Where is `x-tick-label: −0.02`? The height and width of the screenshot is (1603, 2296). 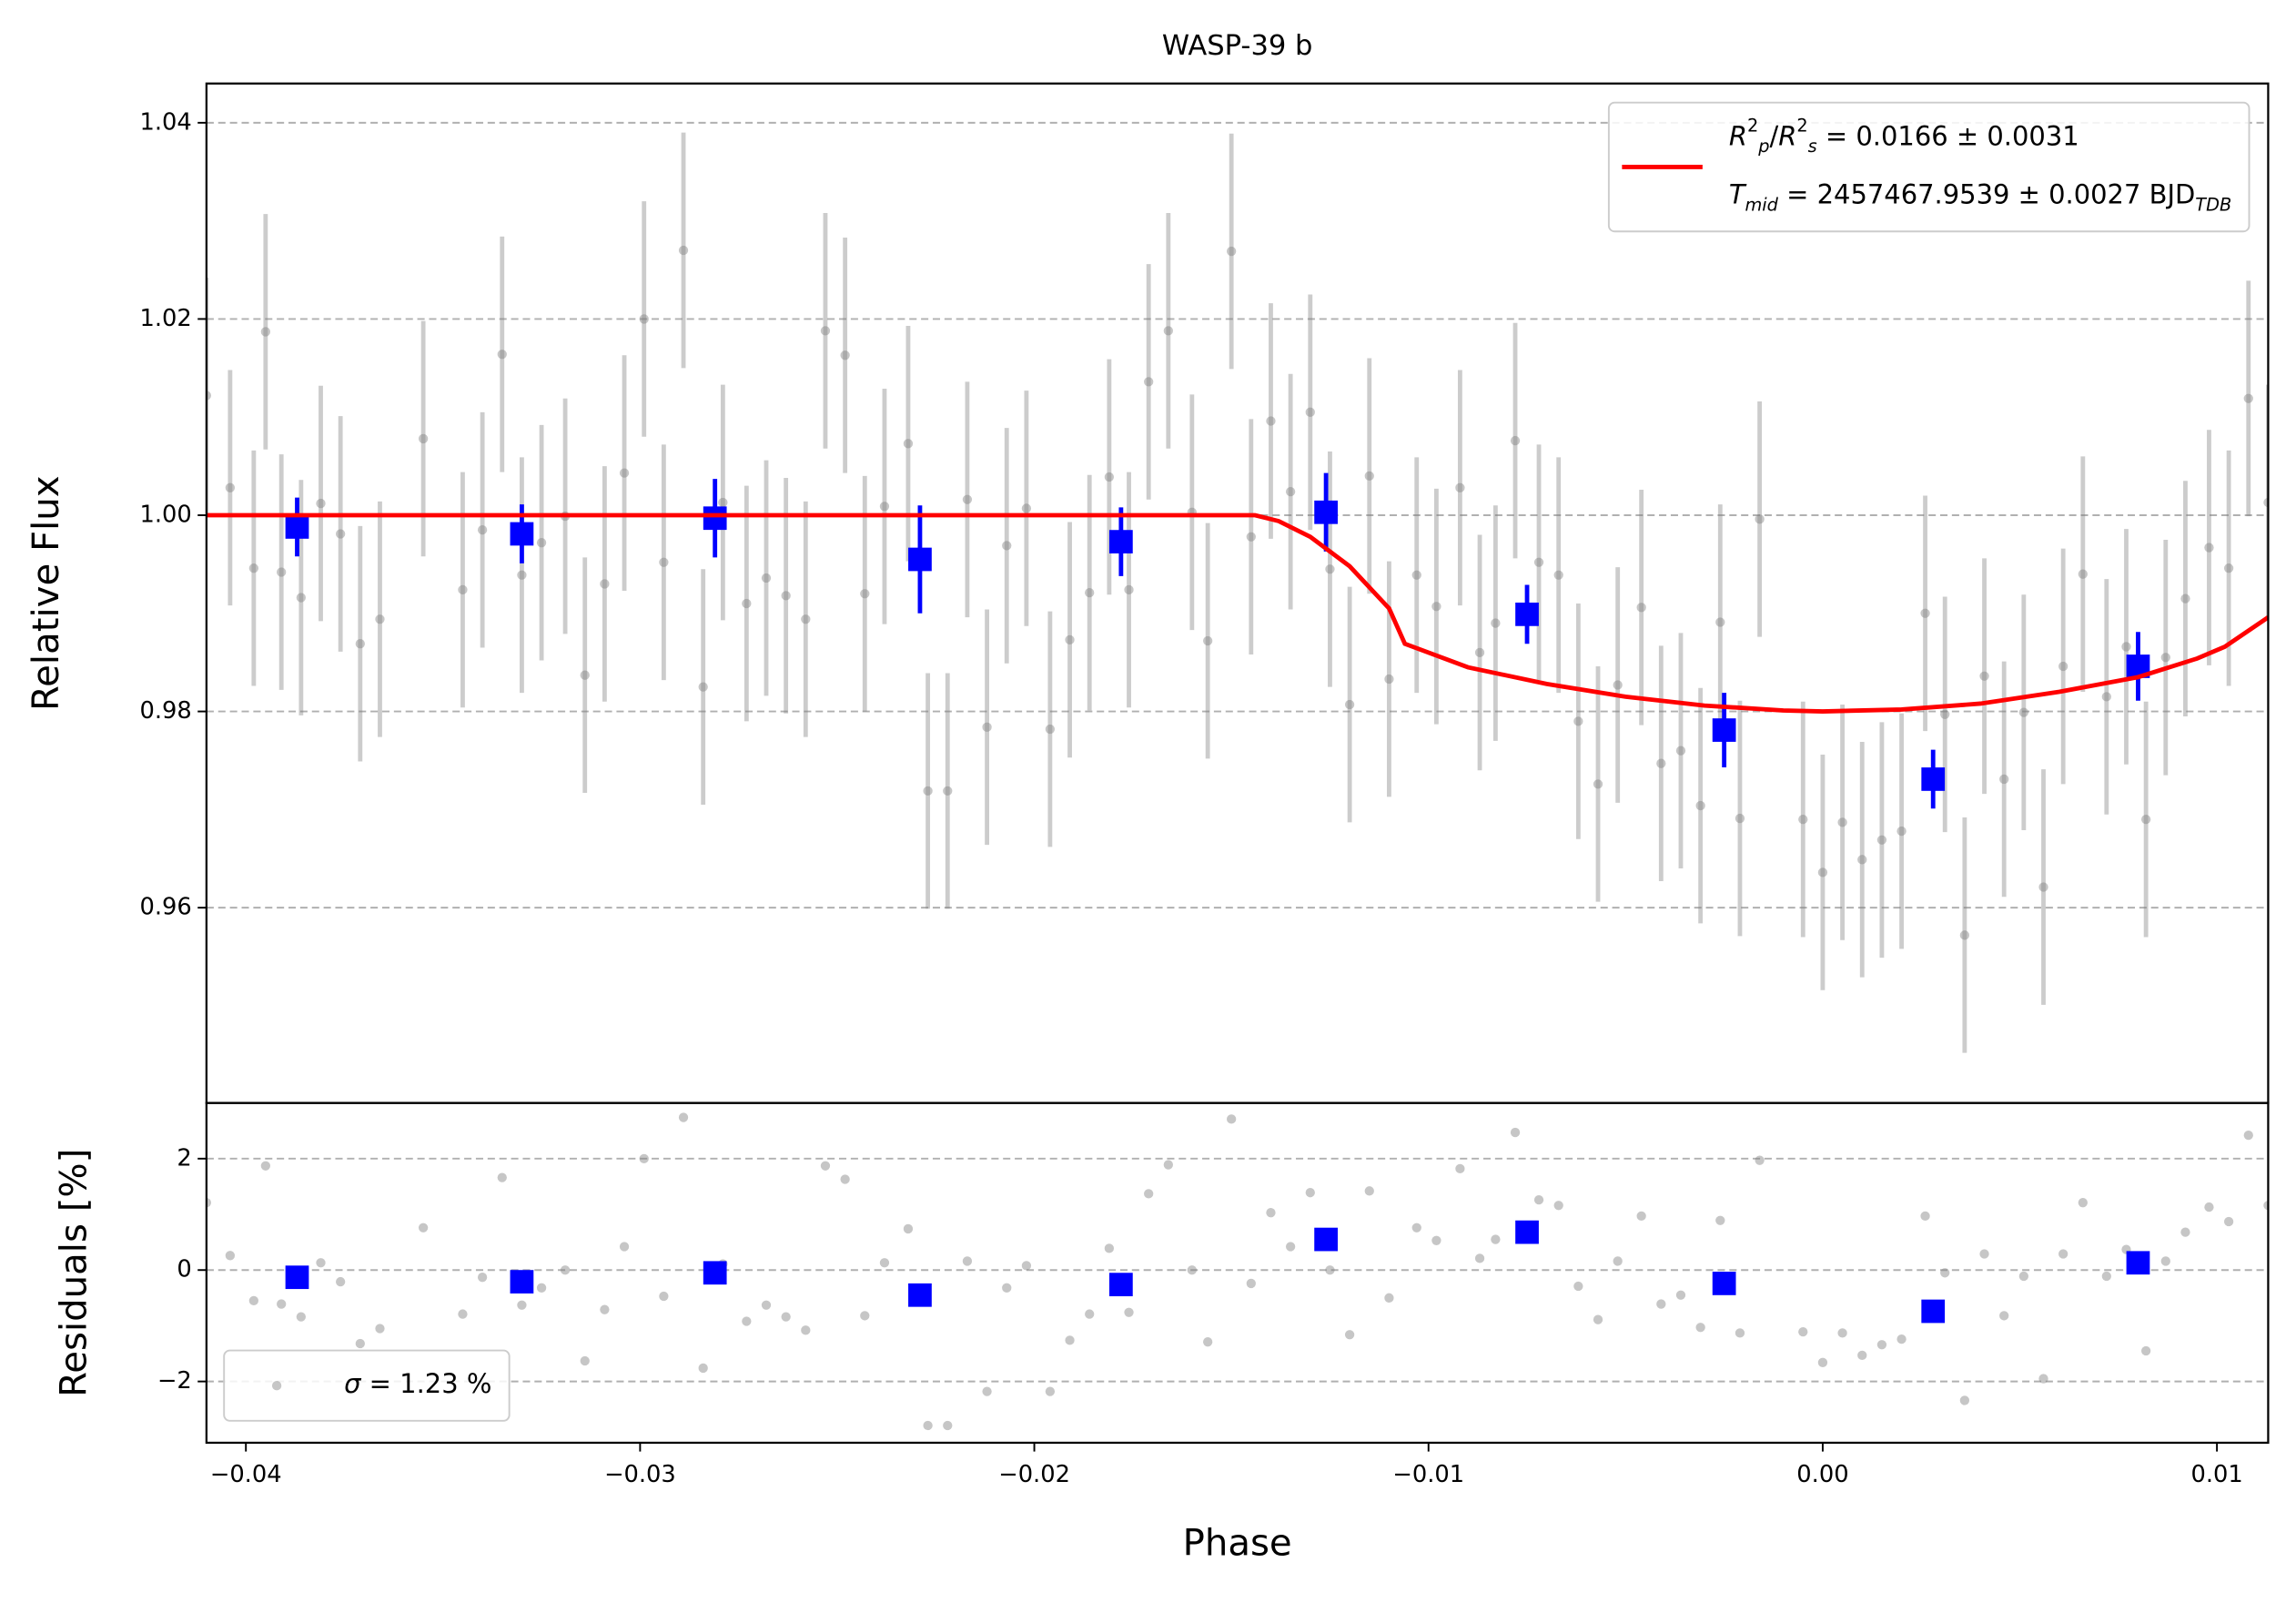 x-tick-label: −0.02 is located at coordinates (1034, 1474).